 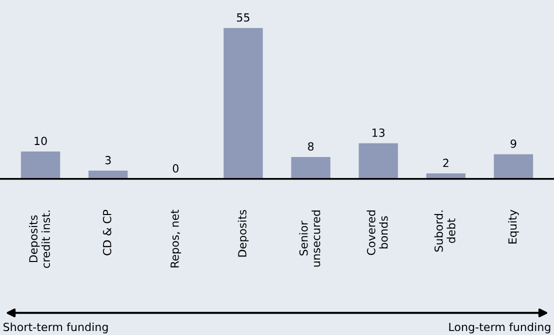 I want to click on data-label: 10, so click(x=40, y=141).